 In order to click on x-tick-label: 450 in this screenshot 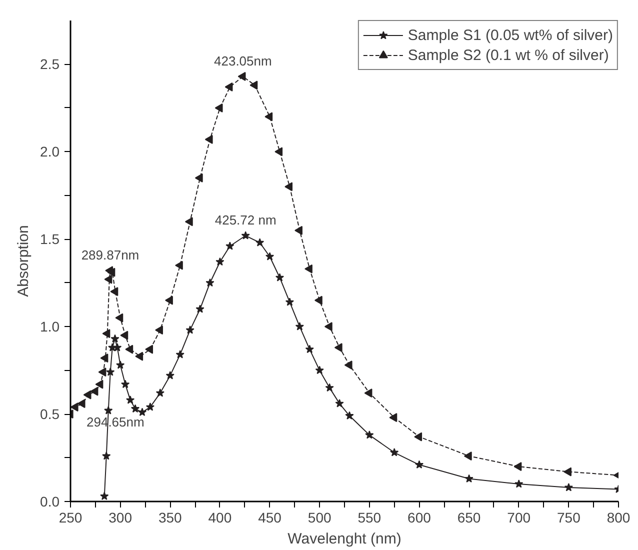, I will do `click(270, 518)`.